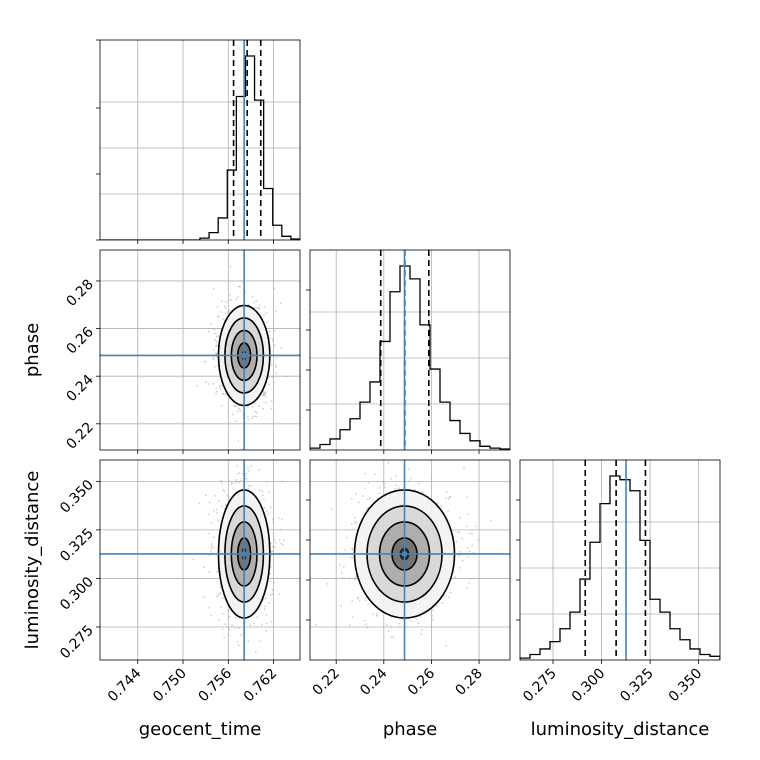  I want to click on xtick-label-luminosity-distance-2: 0.325, so click(637, 686).